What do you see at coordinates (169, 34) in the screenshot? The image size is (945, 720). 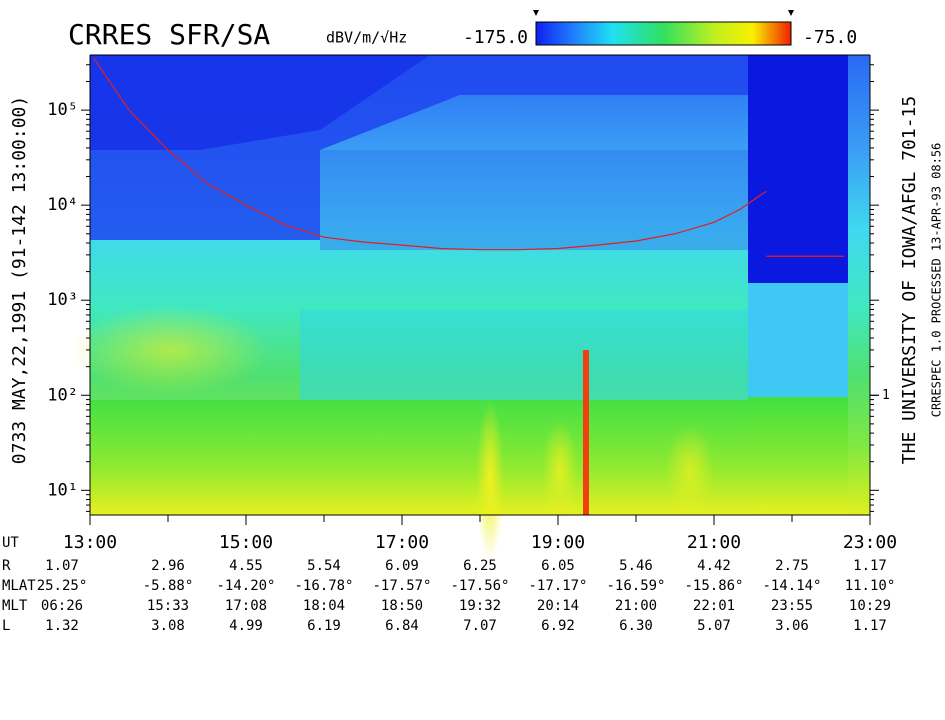 I see `chart-title: CRRES SFR/SA` at bounding box center [169, 34].